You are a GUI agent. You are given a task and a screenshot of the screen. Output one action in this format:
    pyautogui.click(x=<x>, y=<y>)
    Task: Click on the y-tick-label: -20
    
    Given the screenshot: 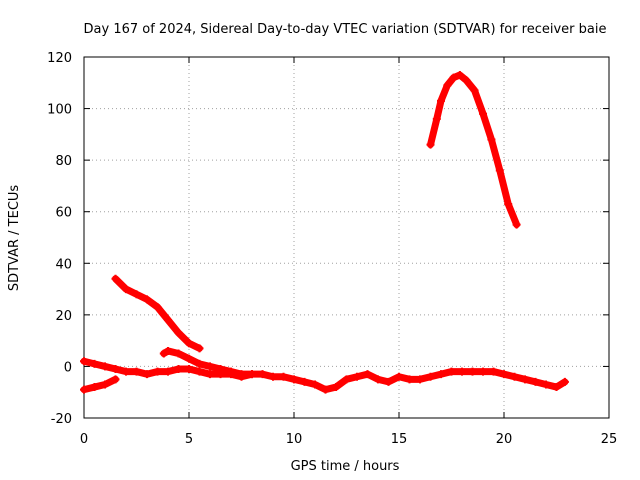 What is the action you would take?
    pyautogui.click(x=61, y=419)
    